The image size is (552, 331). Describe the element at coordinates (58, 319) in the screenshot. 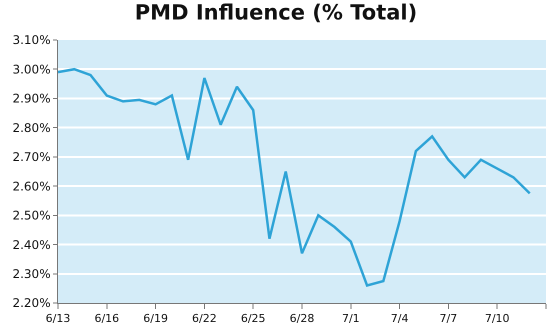

I see `x-tick-label: 6/13` at that location.